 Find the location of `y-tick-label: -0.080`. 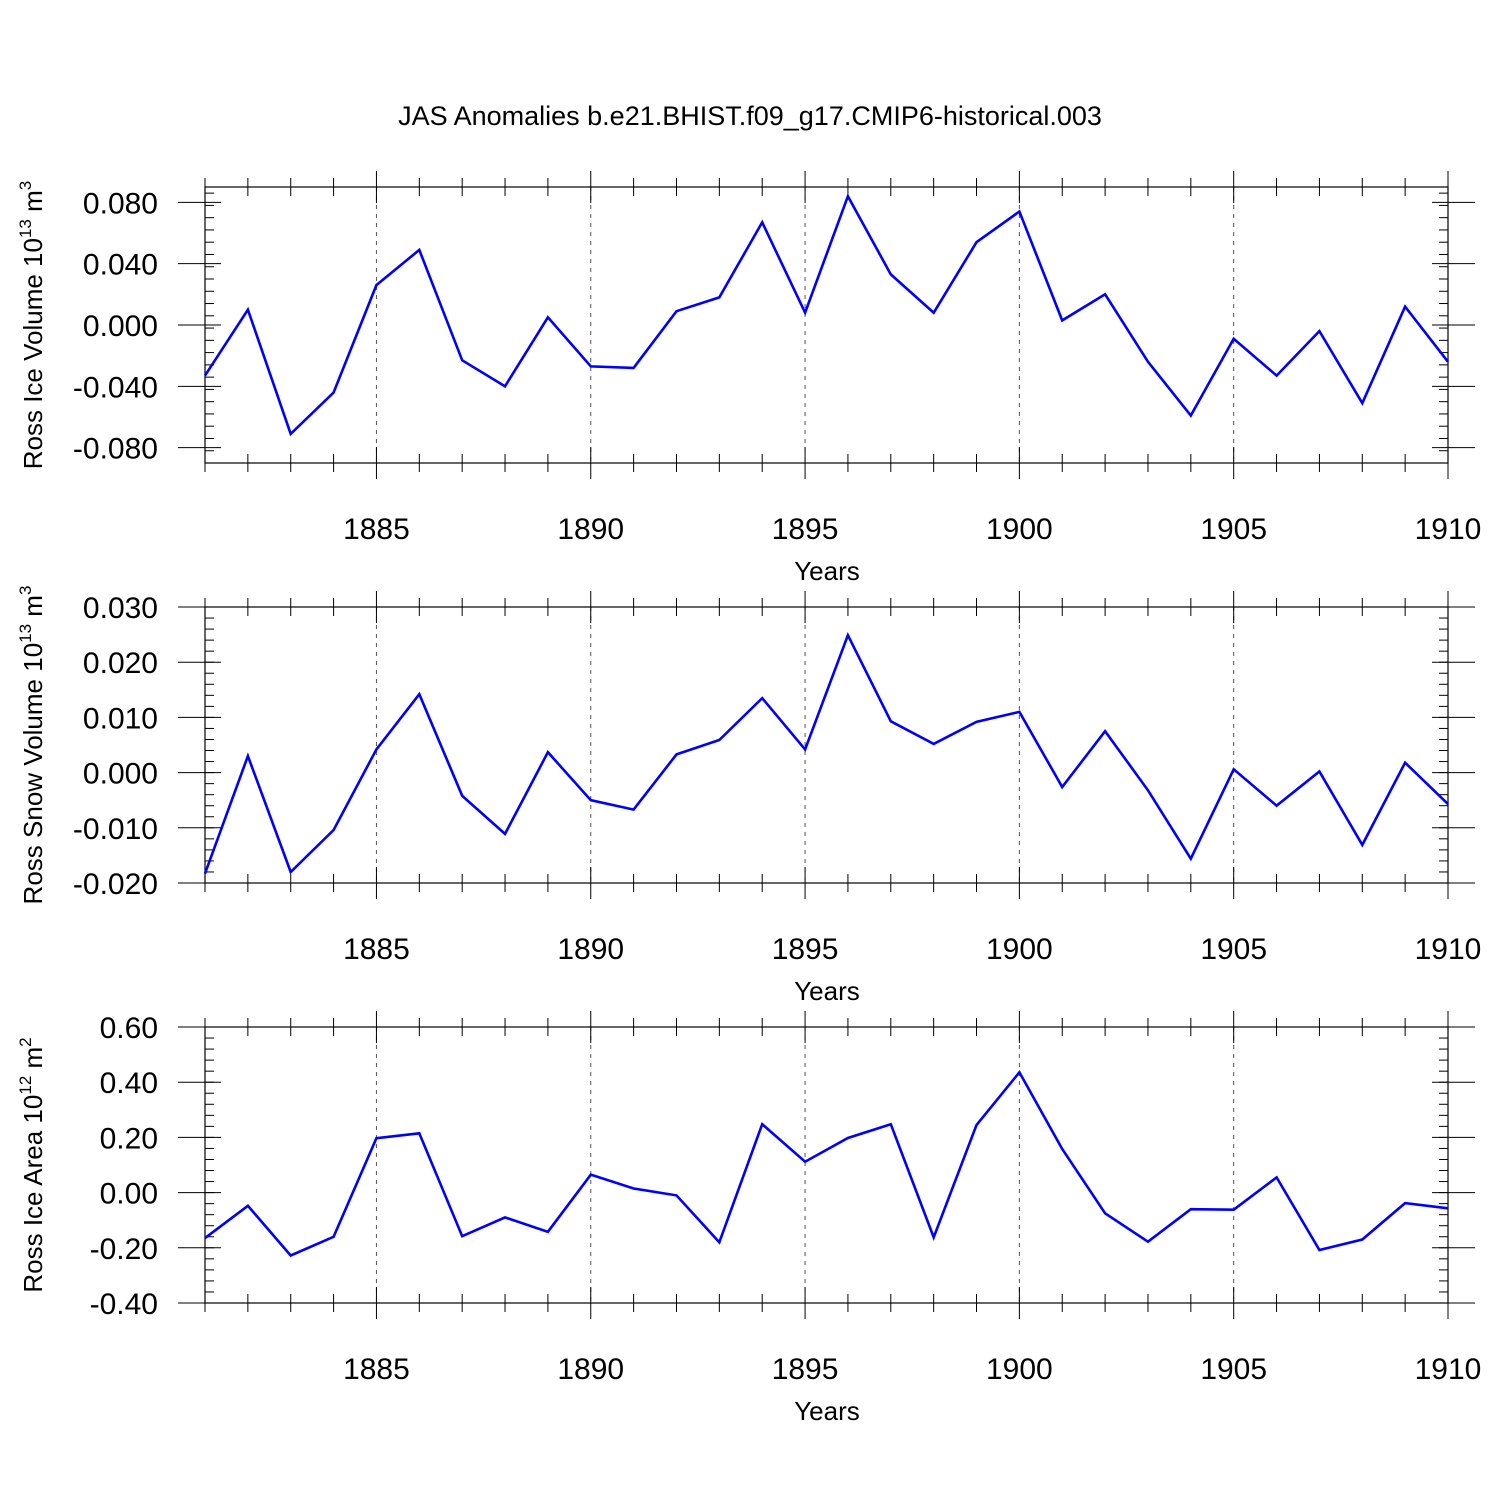

y-tick-label: -0.080 is located at coordinates (115, 449).